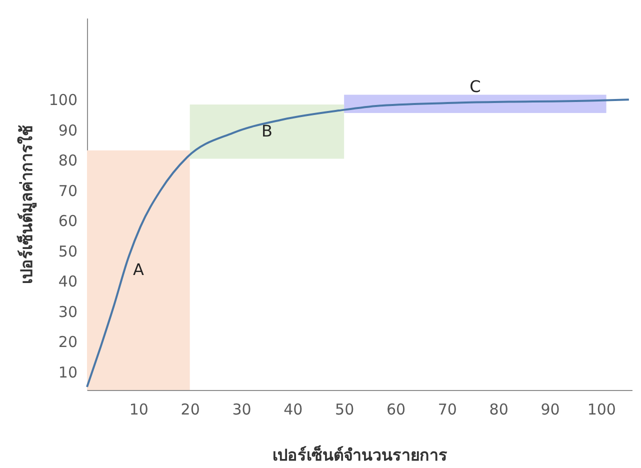  Describe the element at coordinates (344, 409) in the screenshot. I see `x-tick-label: 50` at that location.